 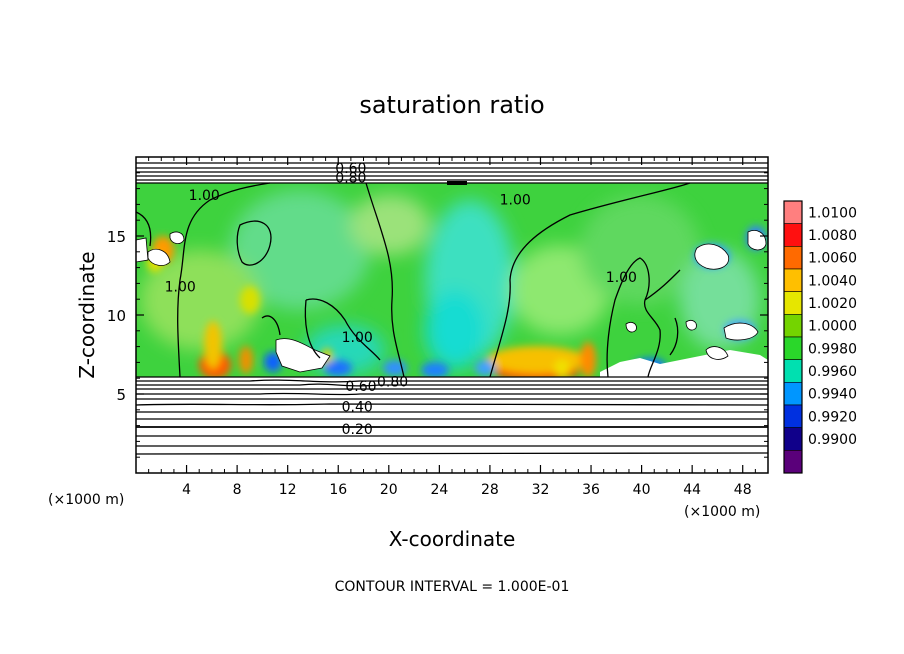 I want to click on chart-title: saturation ratio, so click(x=451, y=105).